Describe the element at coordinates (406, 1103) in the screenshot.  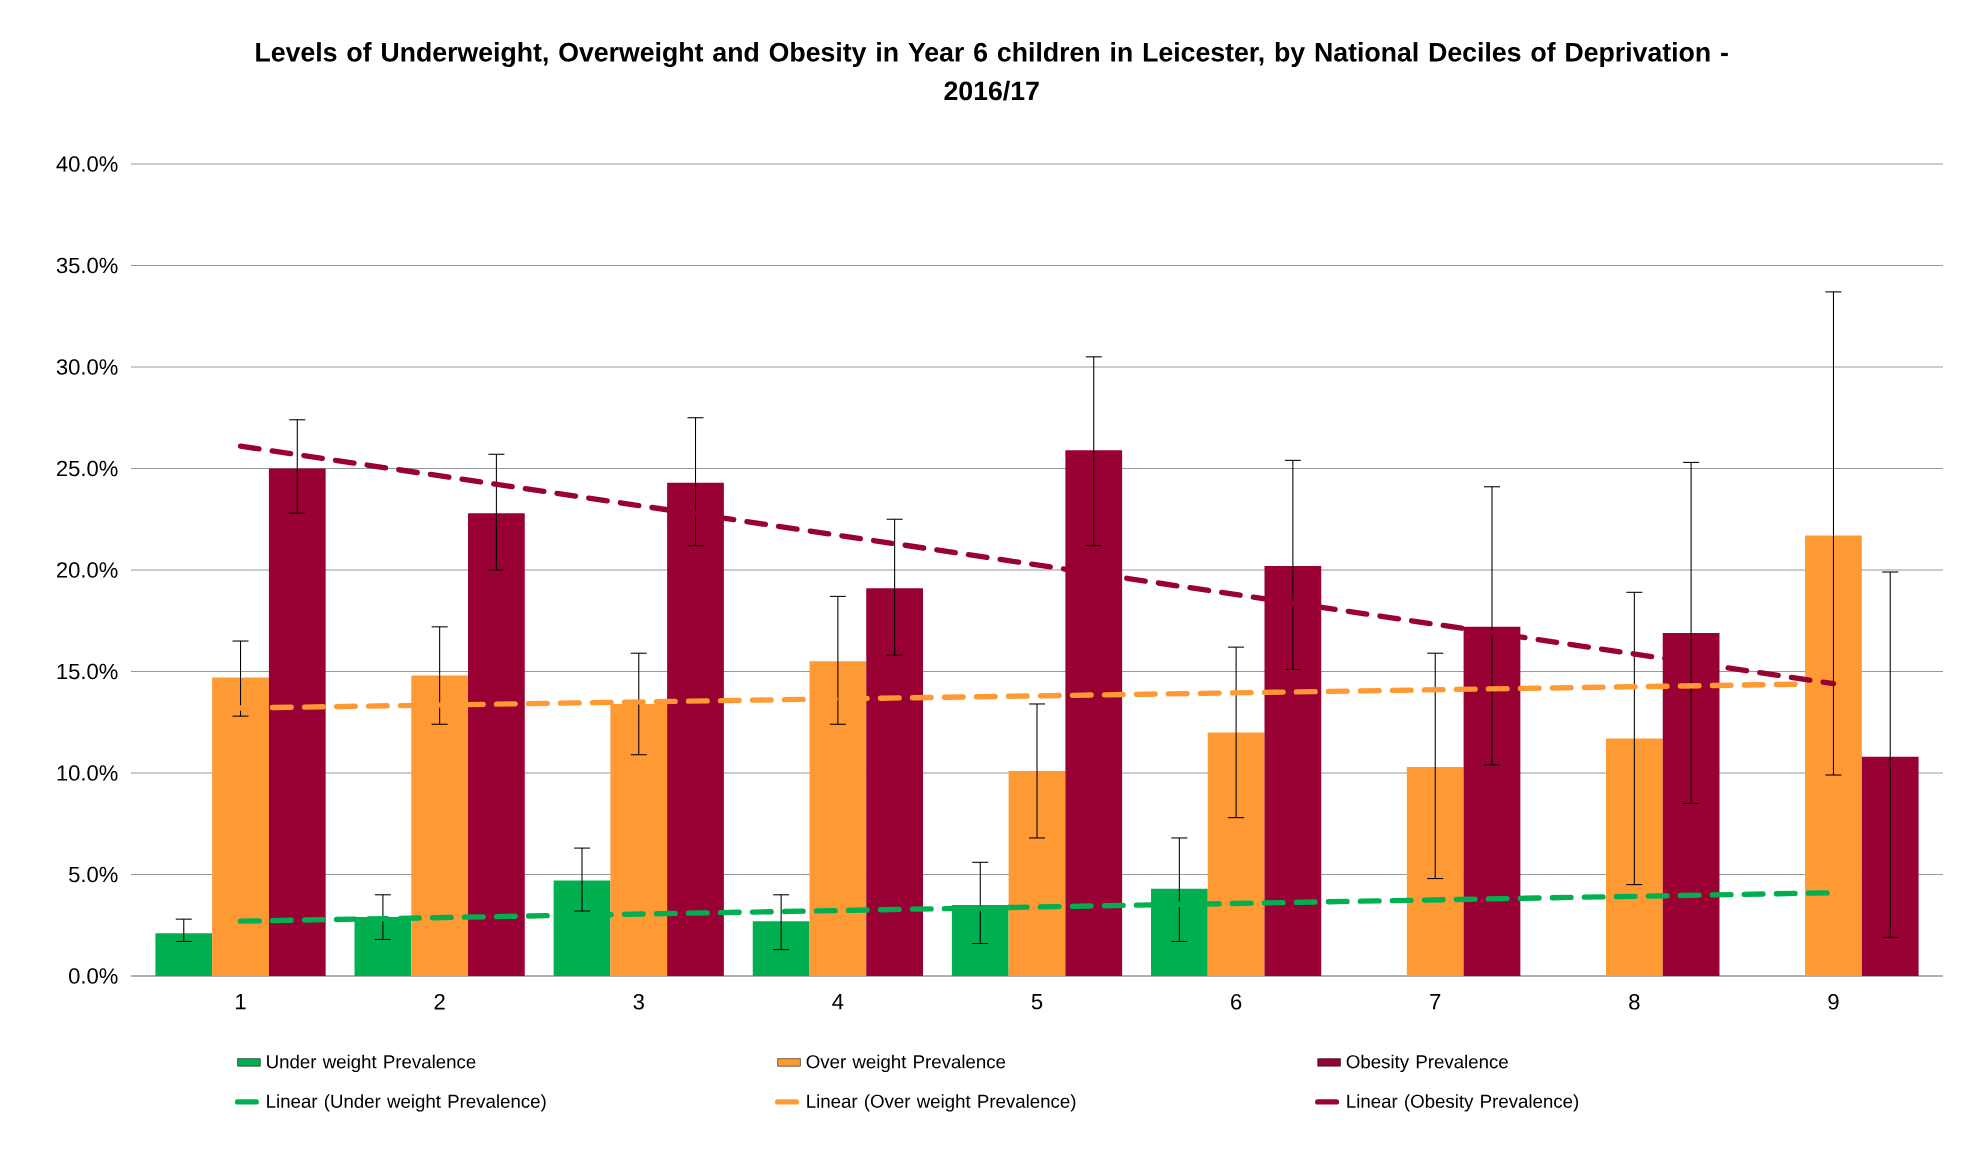
I see `legend-label: Linear (Under weight Prevalence)` at that location.